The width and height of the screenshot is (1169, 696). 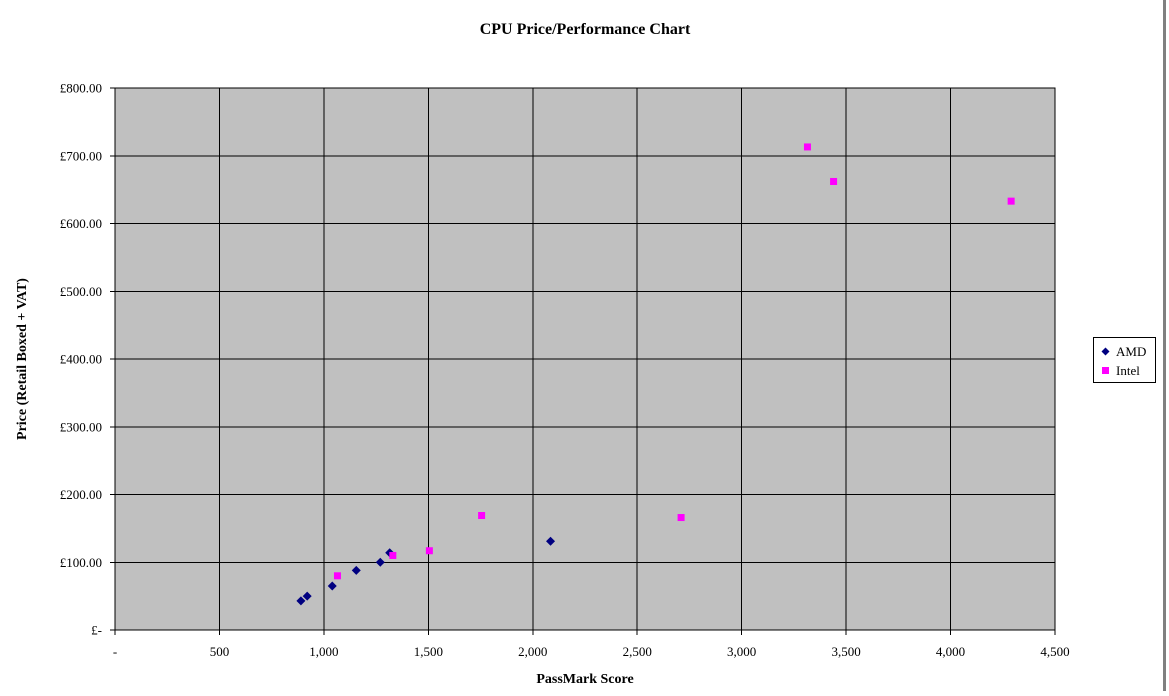 I want to click on svg-text: £300.00, so click(x=81, y=426).